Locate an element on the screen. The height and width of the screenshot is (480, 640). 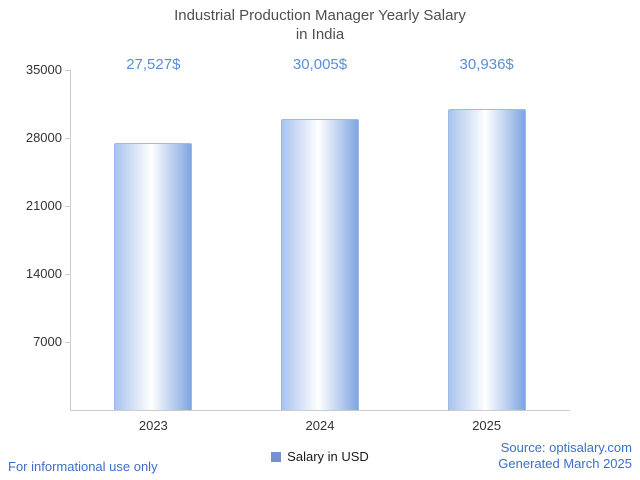
source-text: Source: optisalary.com is located at coordinates (566, 447).